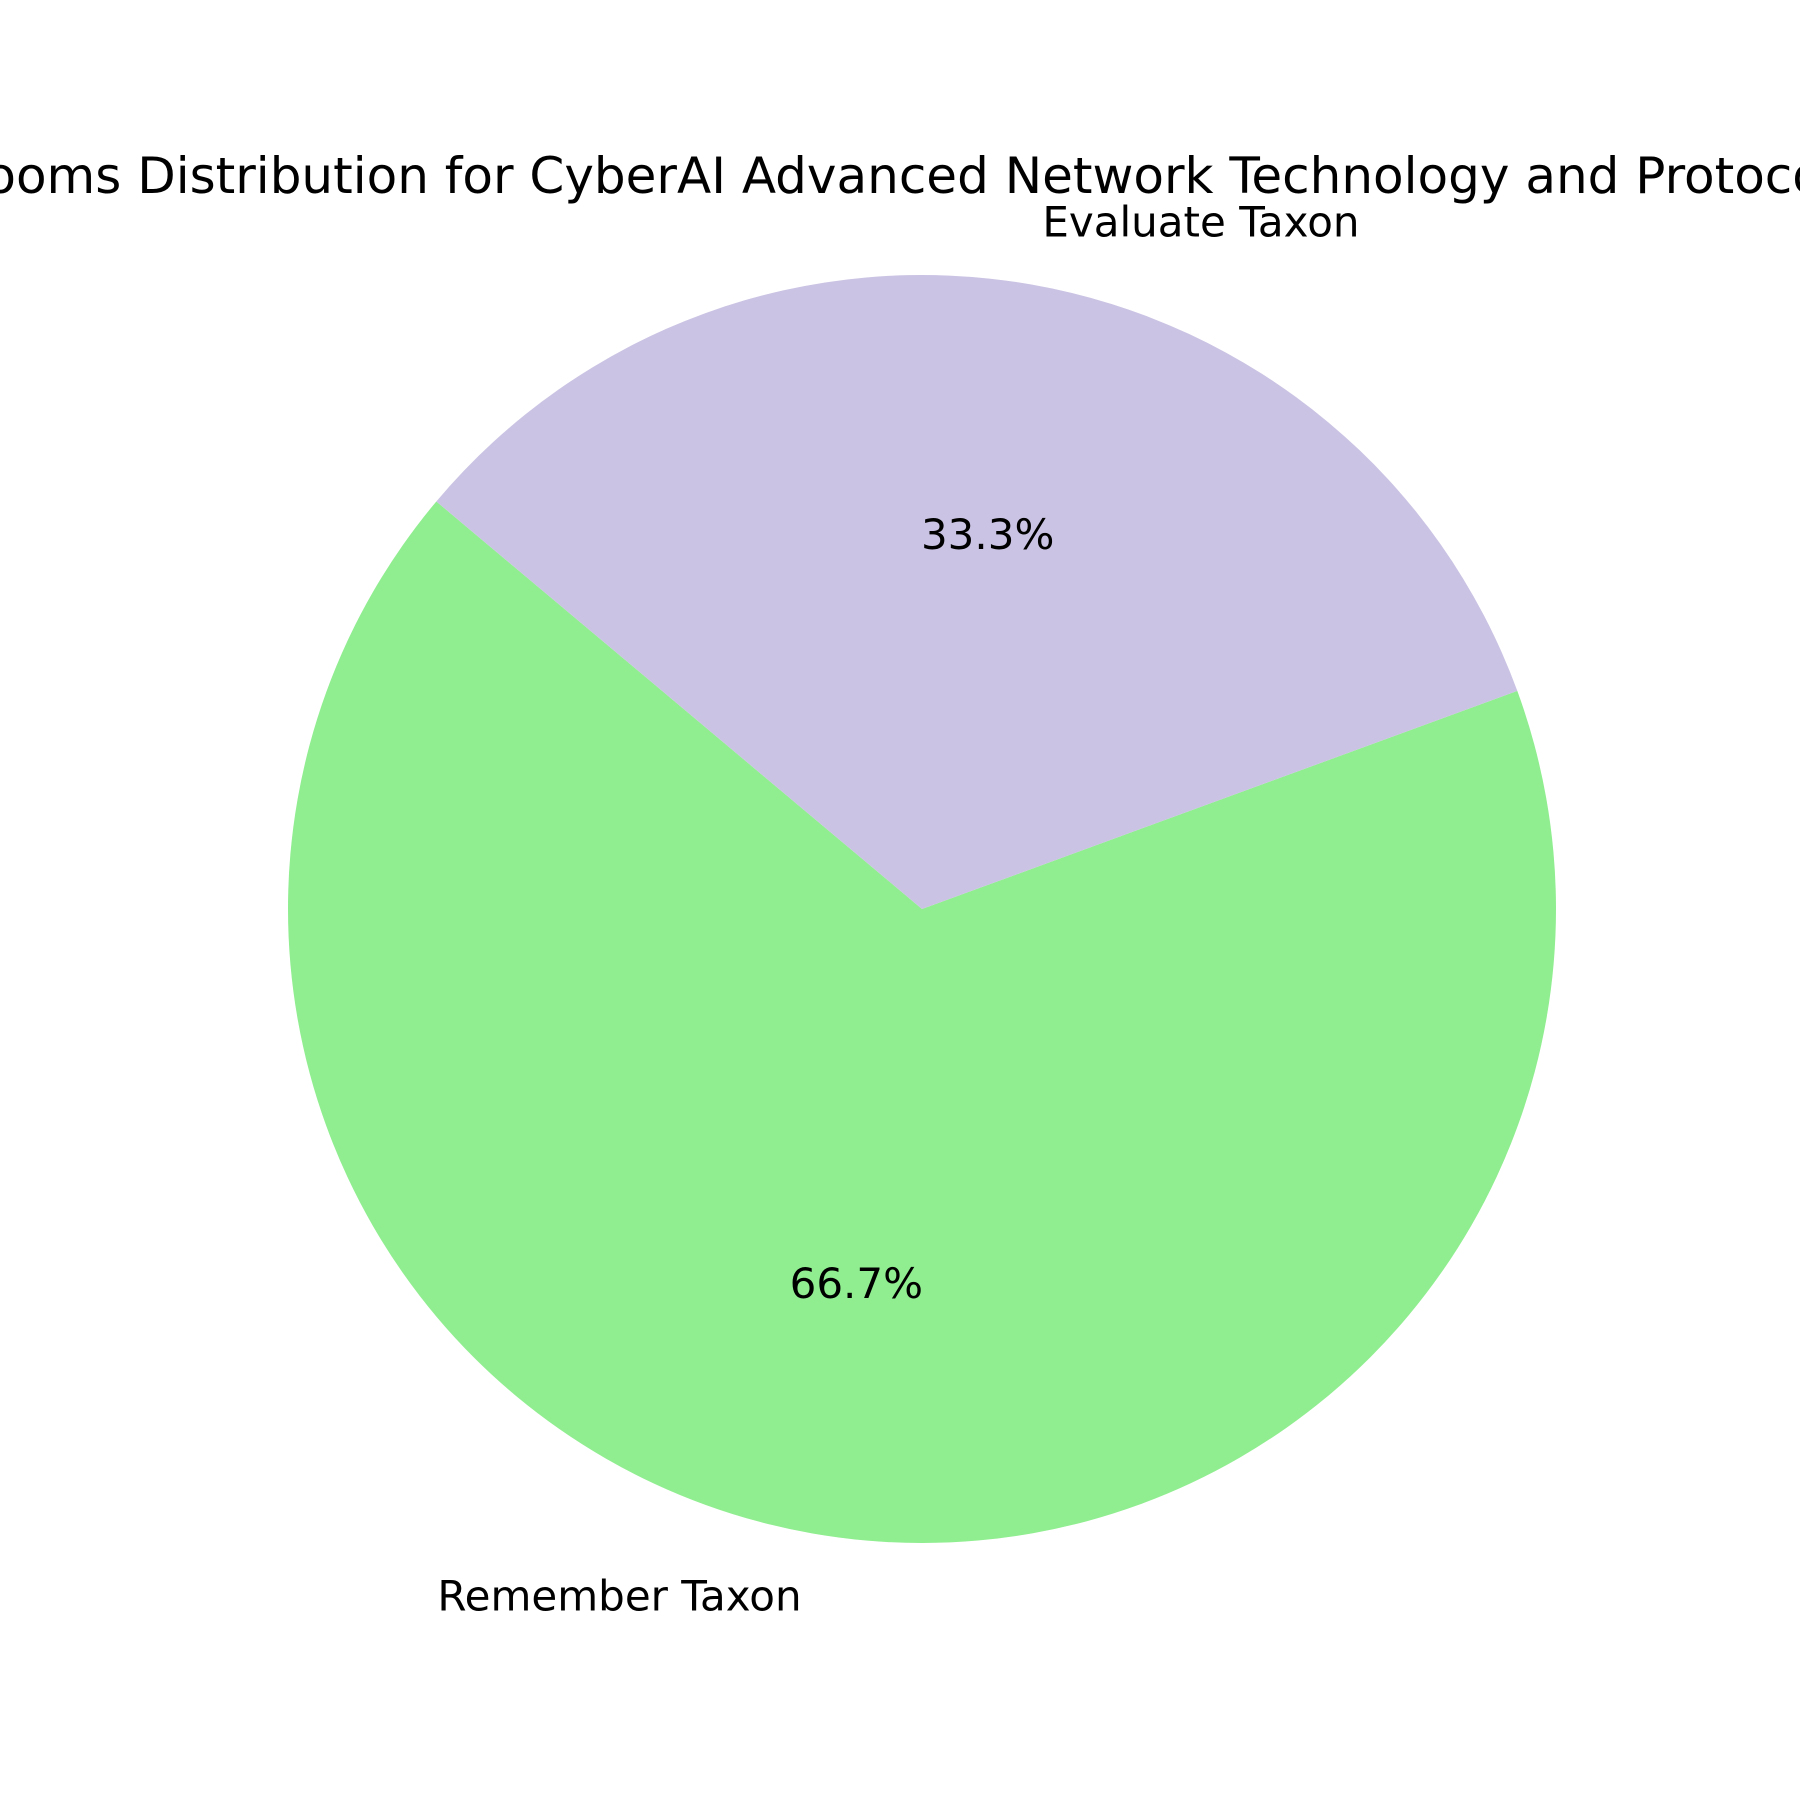  Describe the element at coordinates (987, 534) in the screenshot. I see `pie-percent-label-evaluate-taxon: 33.3%` at that location.